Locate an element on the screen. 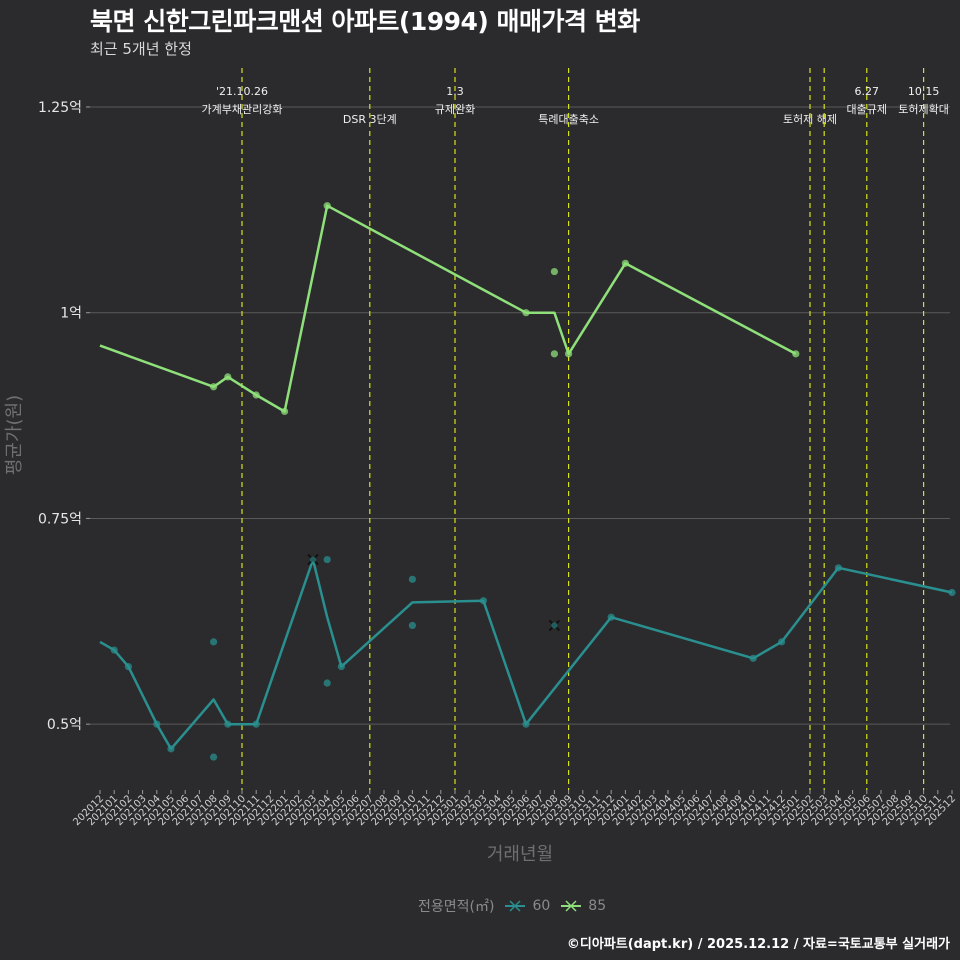 The width and height of the screenshot is (960, 960). event-label: 가계부채관리강화 is located at coordinates (242, 109).